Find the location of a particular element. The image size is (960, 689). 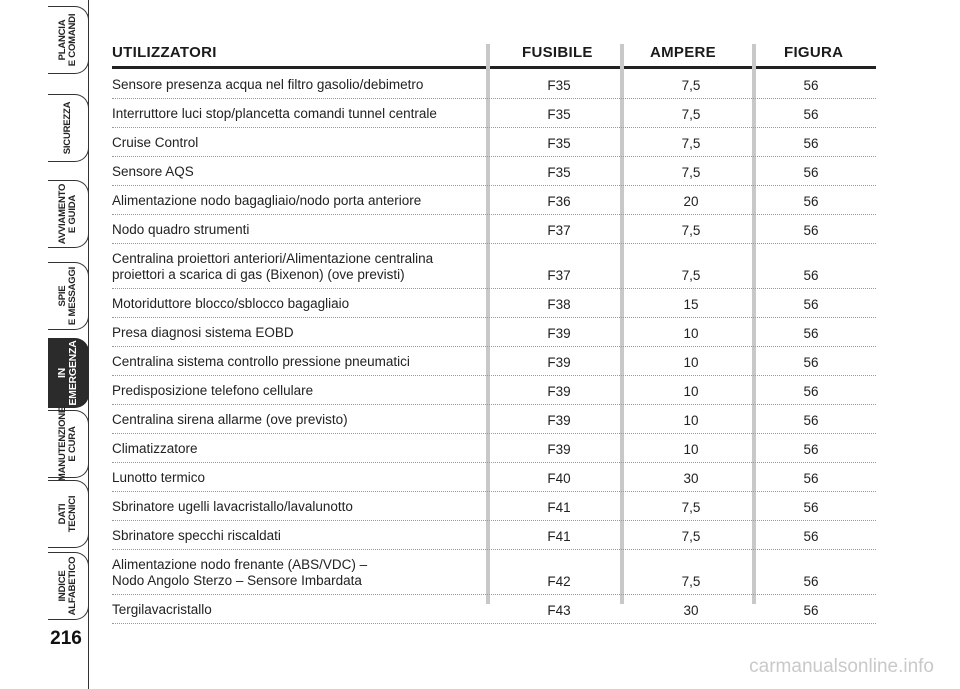

chapter-tab: DATI TECNICI is located at coordinates (68, 514).